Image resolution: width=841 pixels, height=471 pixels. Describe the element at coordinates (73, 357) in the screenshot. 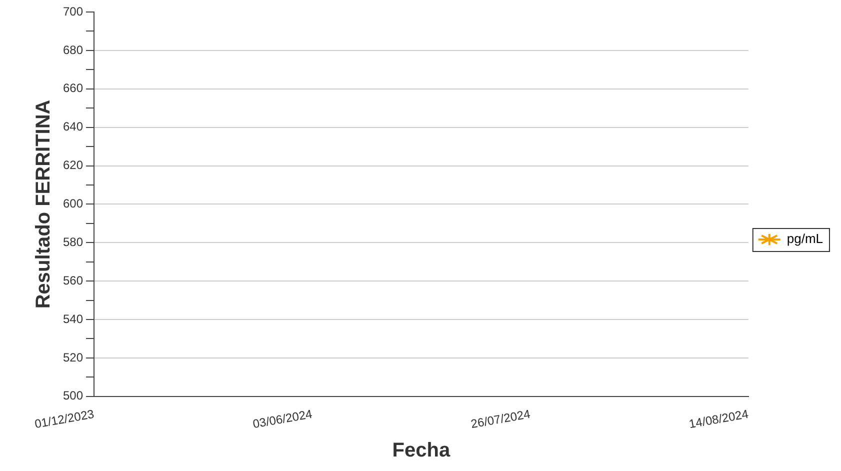

I see `y-tick-label: 520` at that location.